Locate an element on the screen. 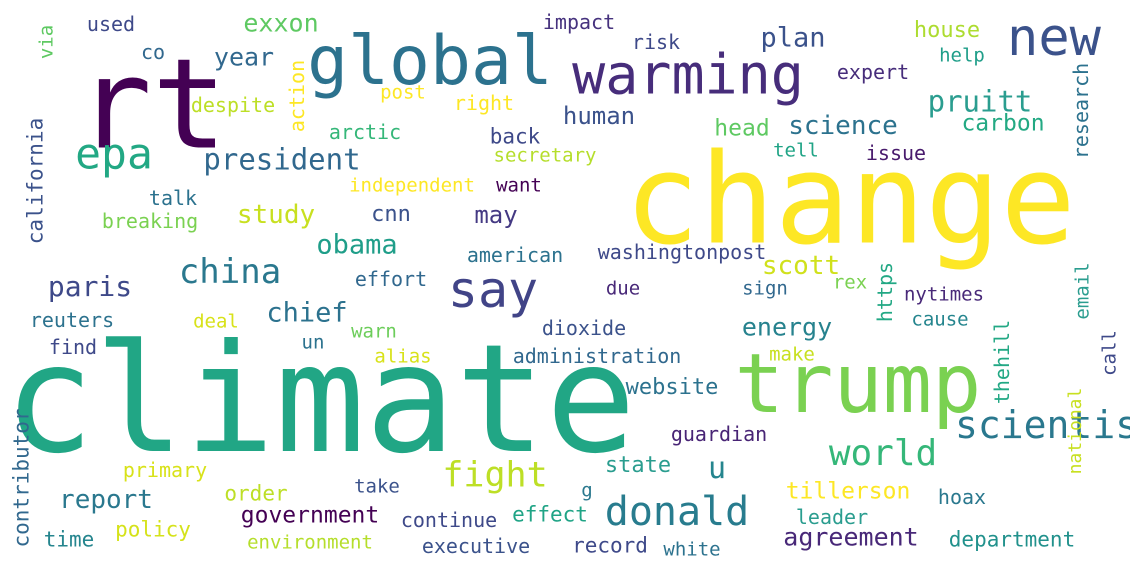 The height and width of the screenshot is (572, 1130). word-exxon: exxon is located at coordinates (281, 23).